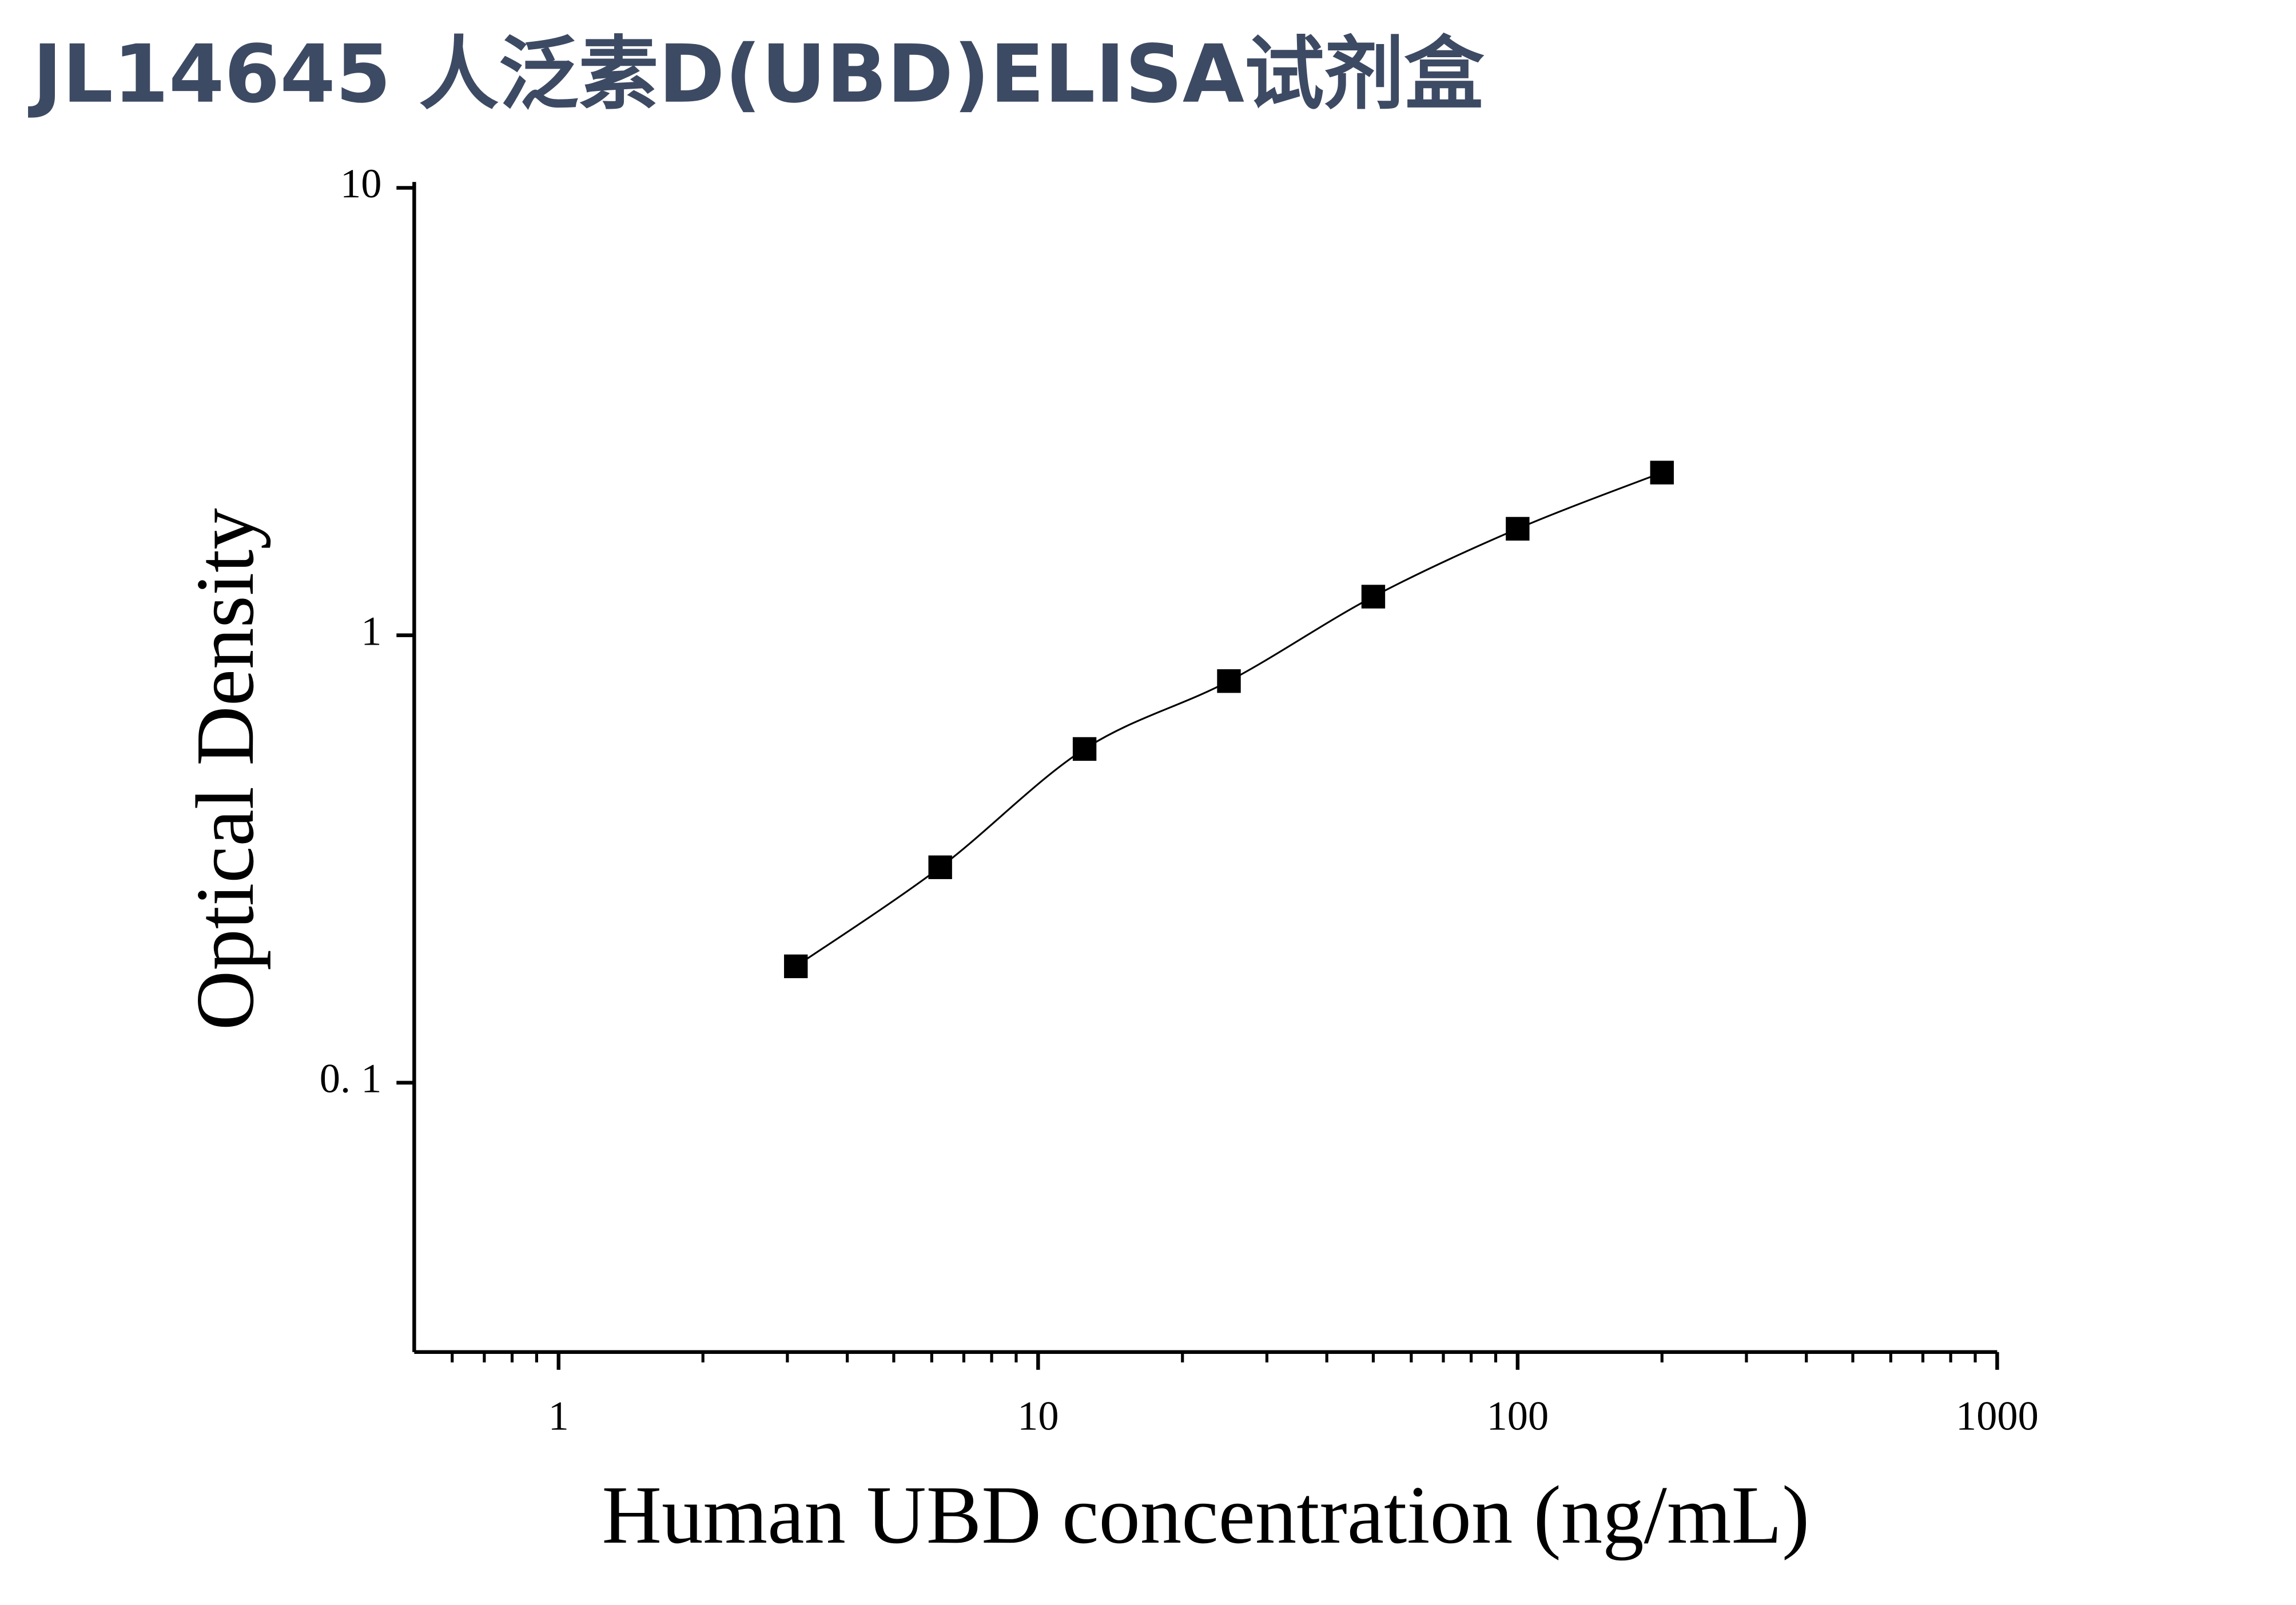 The height and width of the screenshot is (1605, 2296). I want to click on x-tick-label: 100, so click(1518, 1415).